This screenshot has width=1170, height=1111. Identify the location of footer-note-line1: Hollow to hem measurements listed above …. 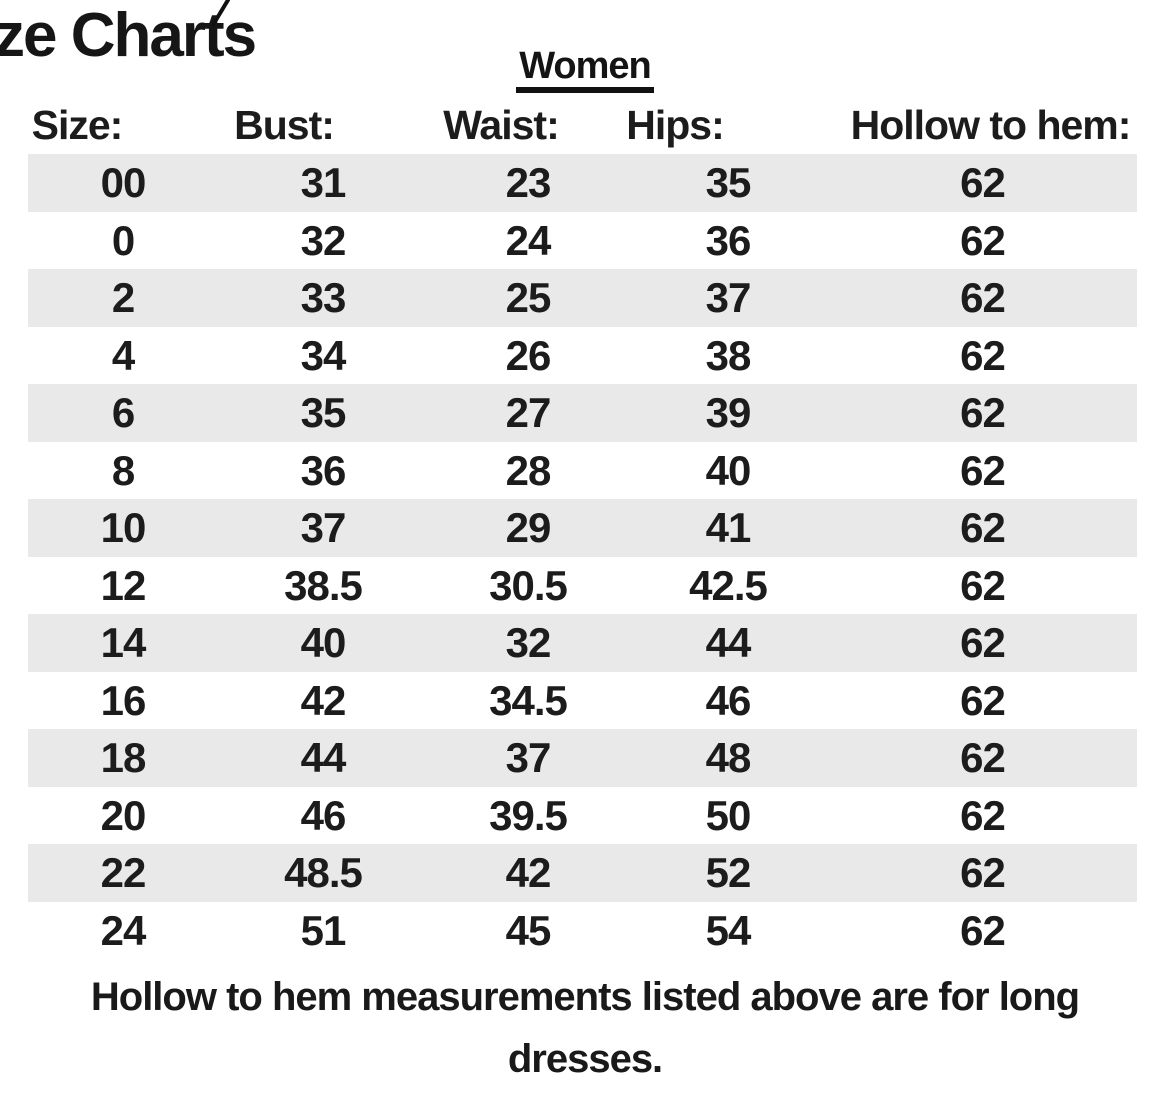
(585, 997).